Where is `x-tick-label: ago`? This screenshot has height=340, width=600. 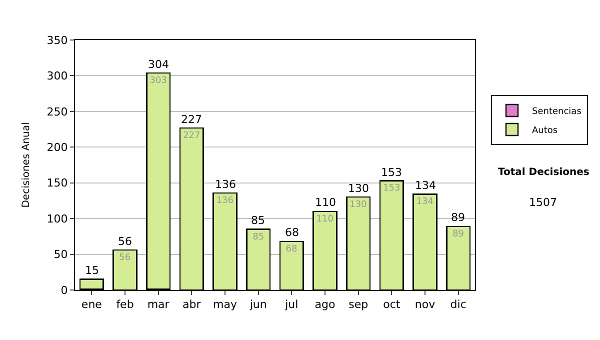
x-tick-label: ago is located at coordinates (325, 305).